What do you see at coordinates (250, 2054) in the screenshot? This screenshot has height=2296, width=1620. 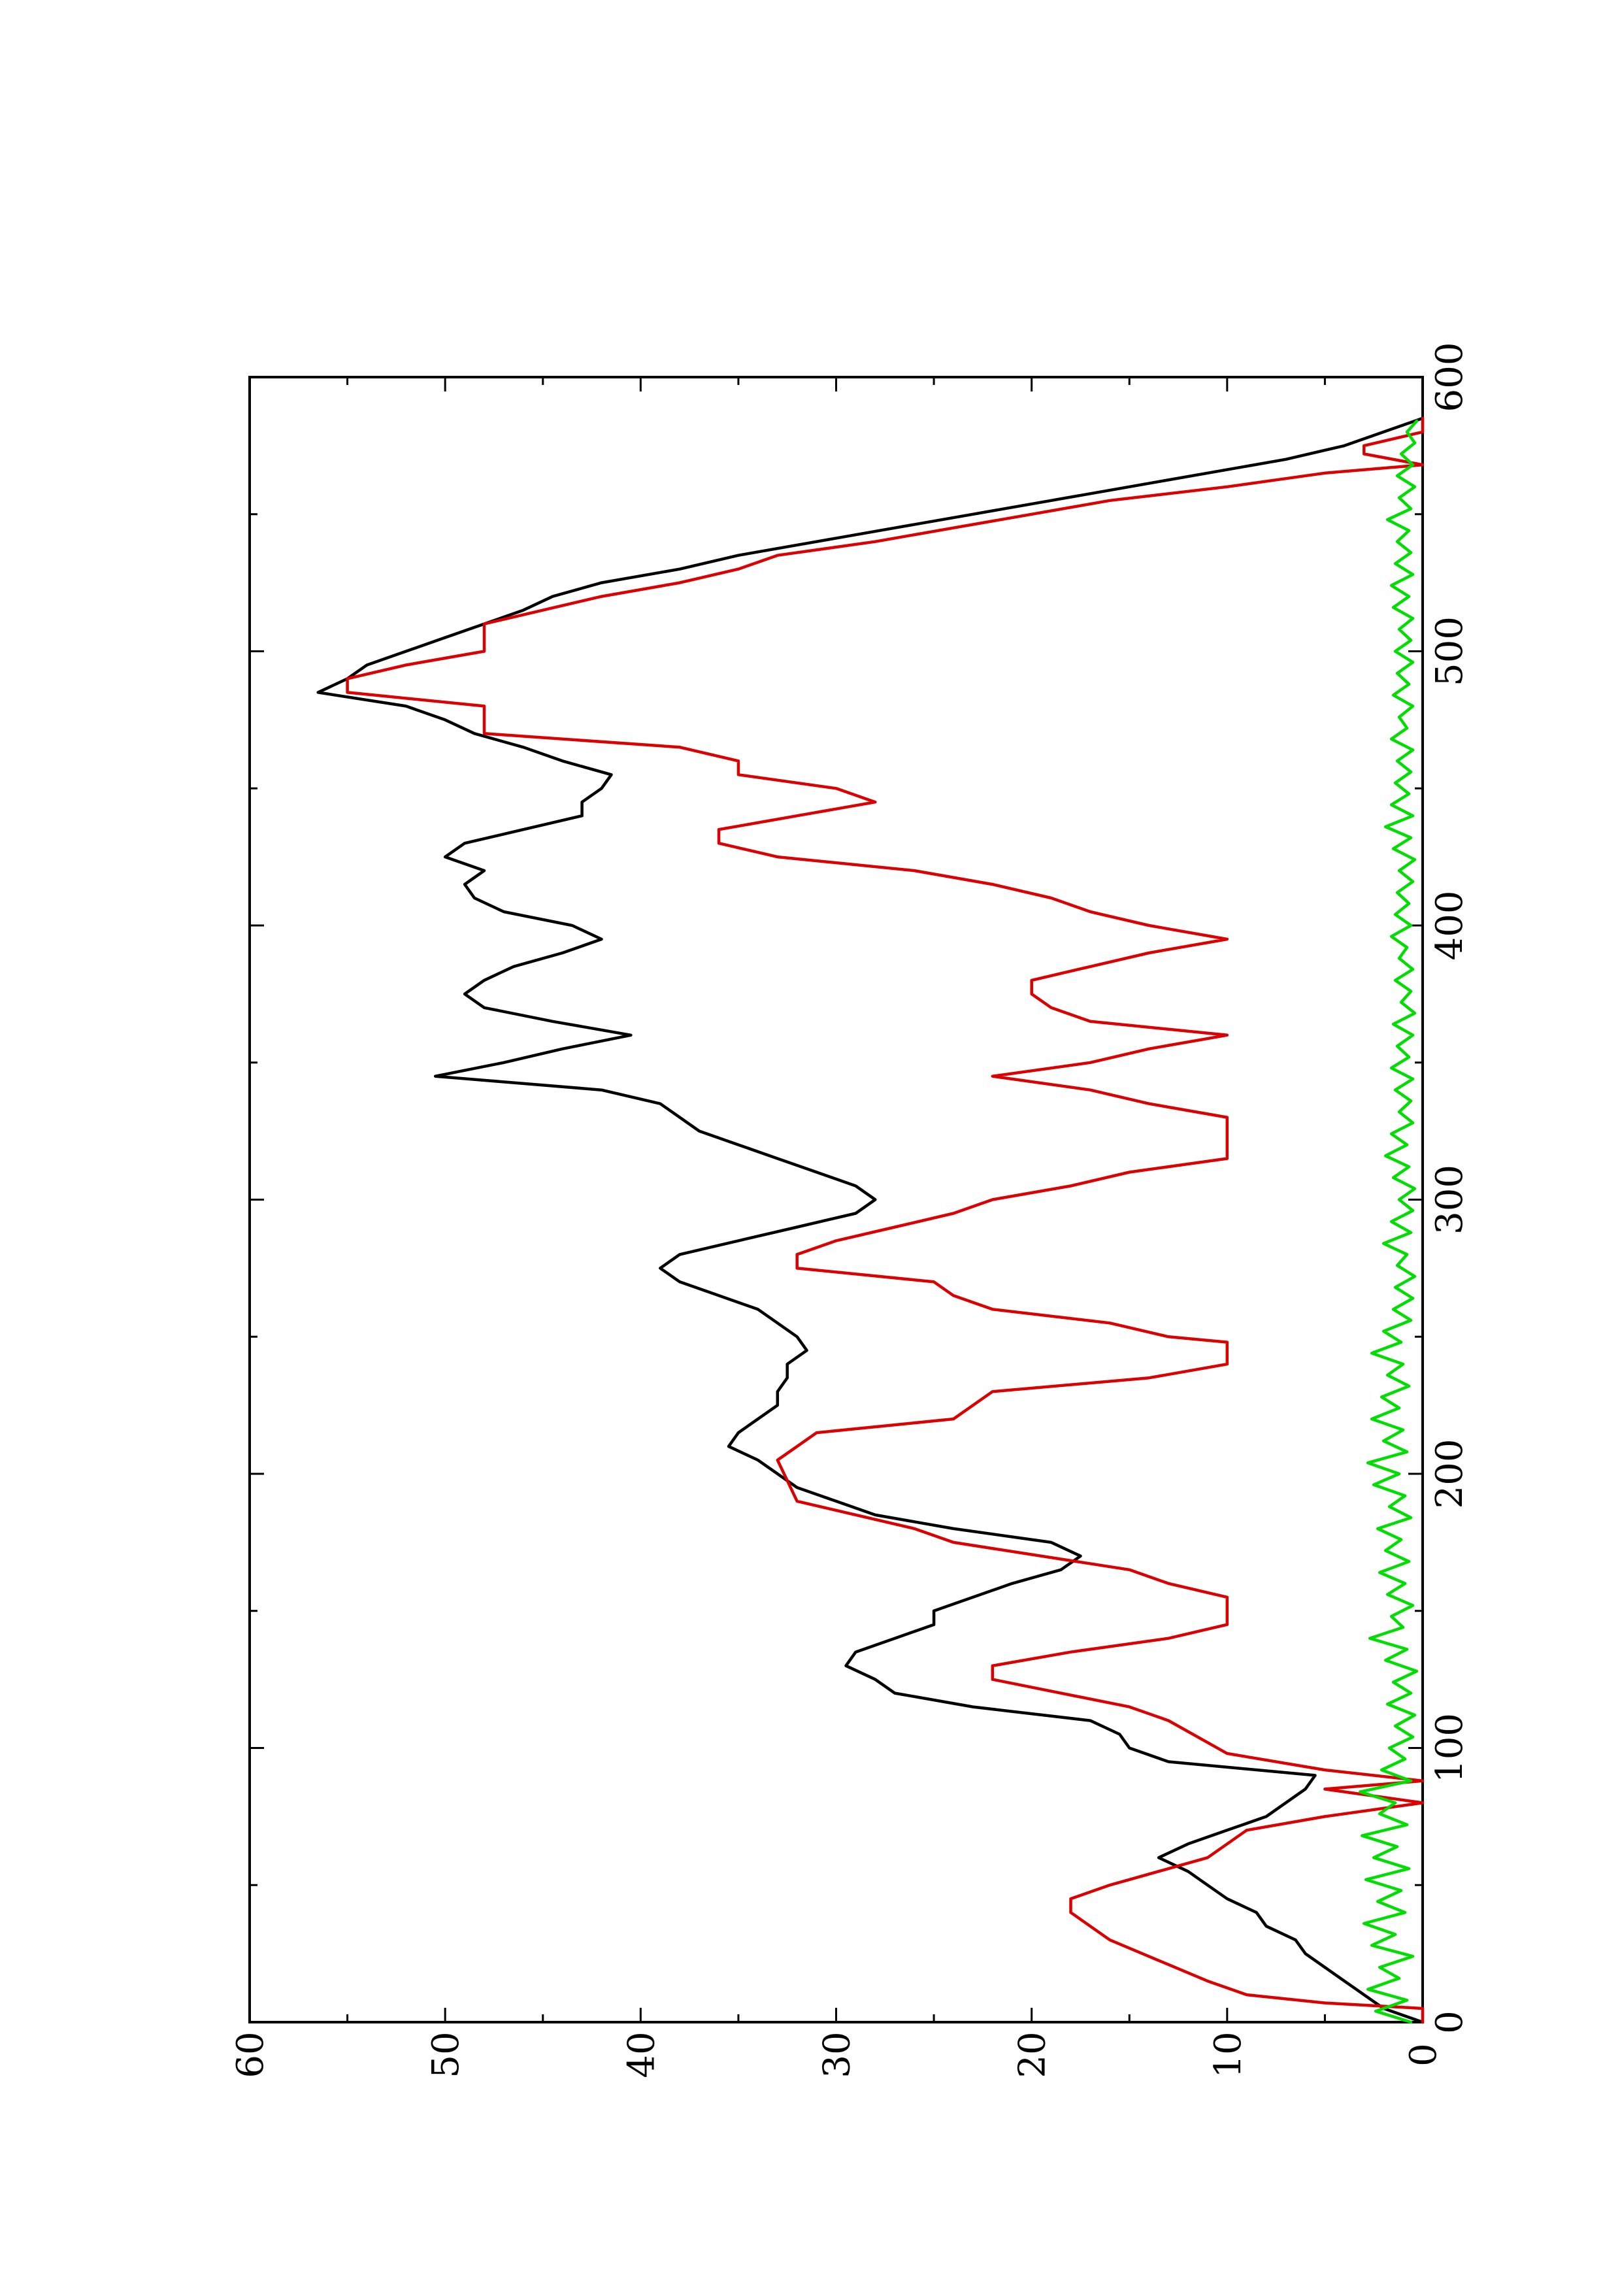 I see `y-tick-label: 60` at bounding box center [250, 2054].